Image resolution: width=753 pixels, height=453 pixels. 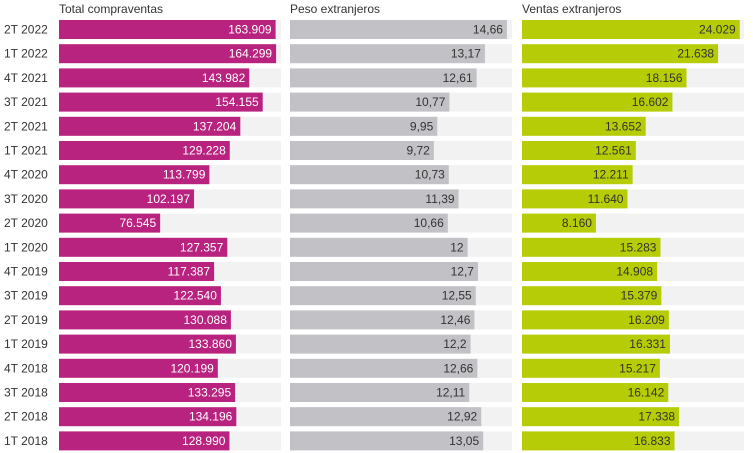 What do you see at coordinates (192, 368) in the screenshot?
I see `data-label: 120.199` at bounding box center [192, 368].